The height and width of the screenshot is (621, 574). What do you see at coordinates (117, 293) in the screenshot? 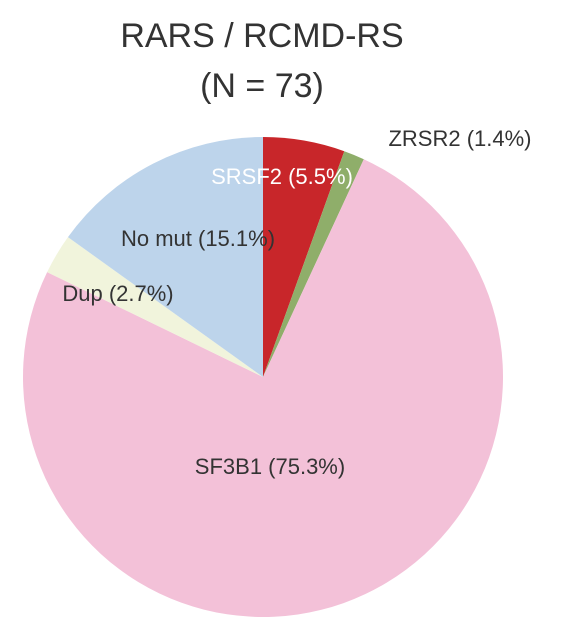
I see `slice-label: Dup (2.7%)` at bounding box center [117, 293].